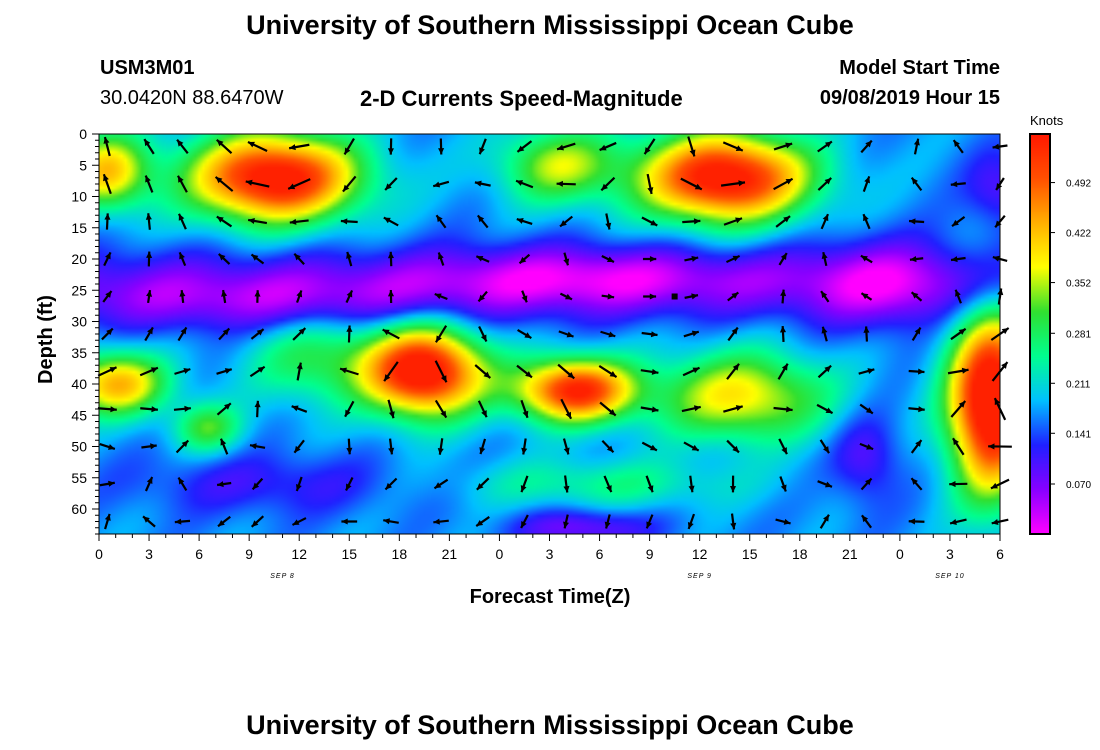  I want to click on y-tick-label: 10, so click(79, 197).